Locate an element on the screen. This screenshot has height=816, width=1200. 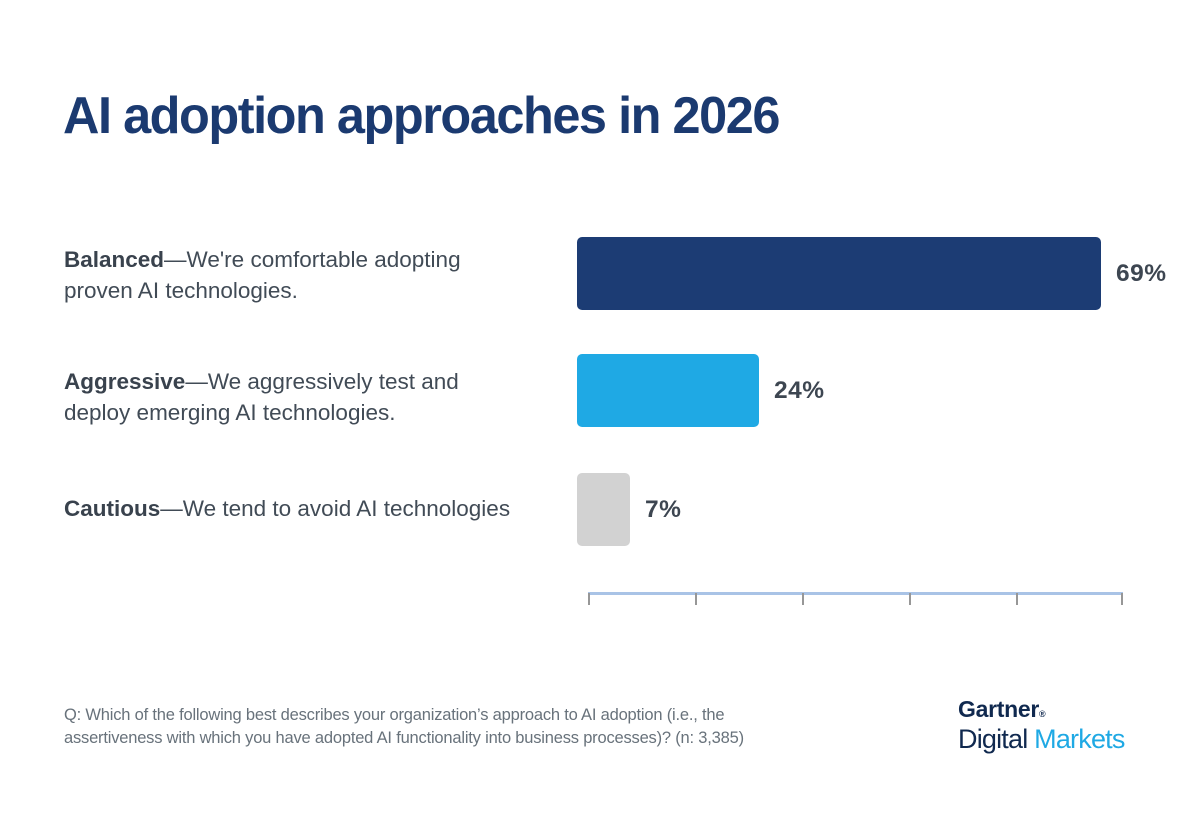
category-term: Cautious is located at coordinates (112, 508).